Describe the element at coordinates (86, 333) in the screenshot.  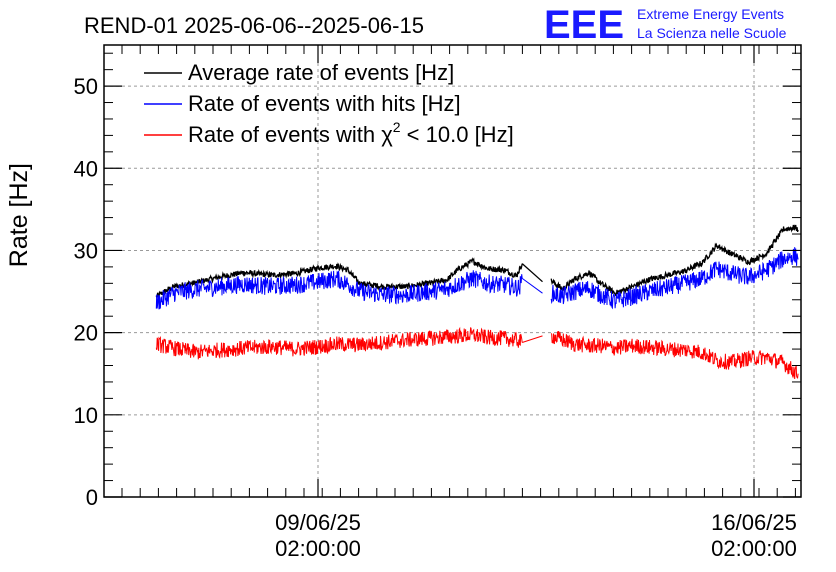
I see `y-tick-label: 20` at that location.